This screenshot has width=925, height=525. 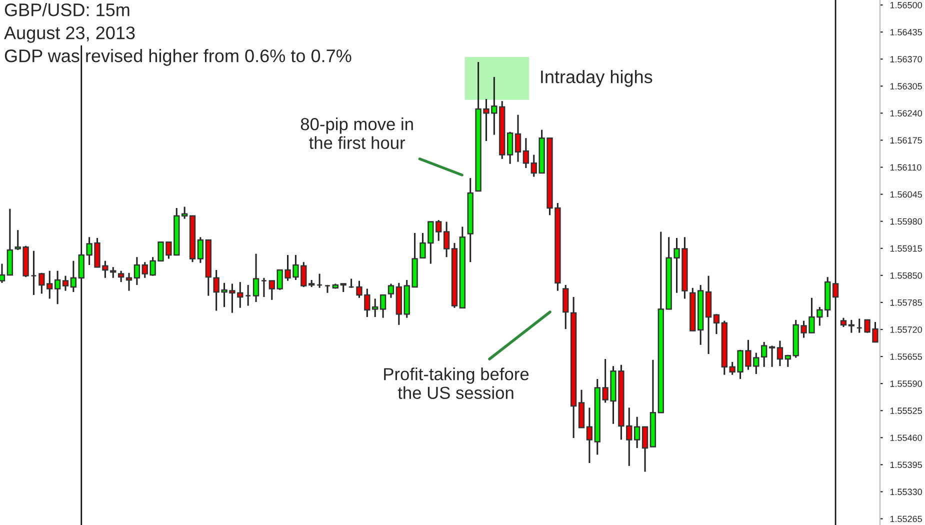 I want to click on y-tick-label: 1.55850, so click(x=906, y=275).